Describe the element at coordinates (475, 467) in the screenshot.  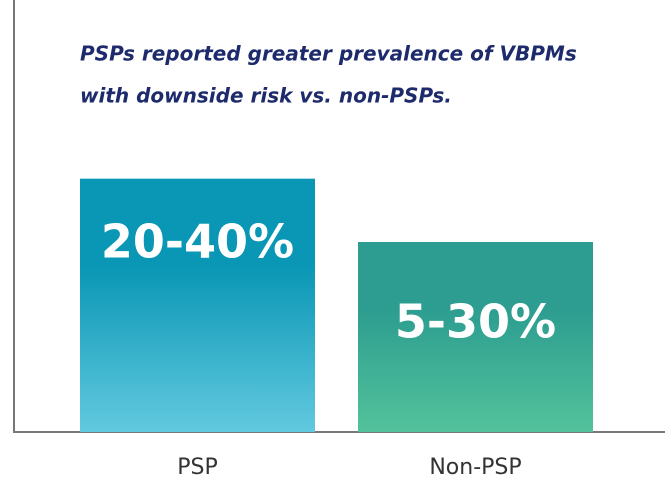
I see `x-tick-label: Non-PSP` at that location.